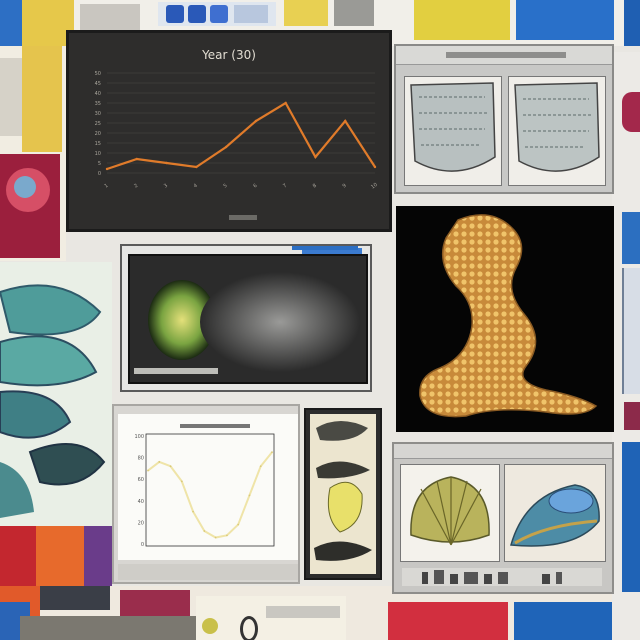 The width and height of the screenshot is (640, 640). I want to click on fan-specimen-view, so click(450, 513).